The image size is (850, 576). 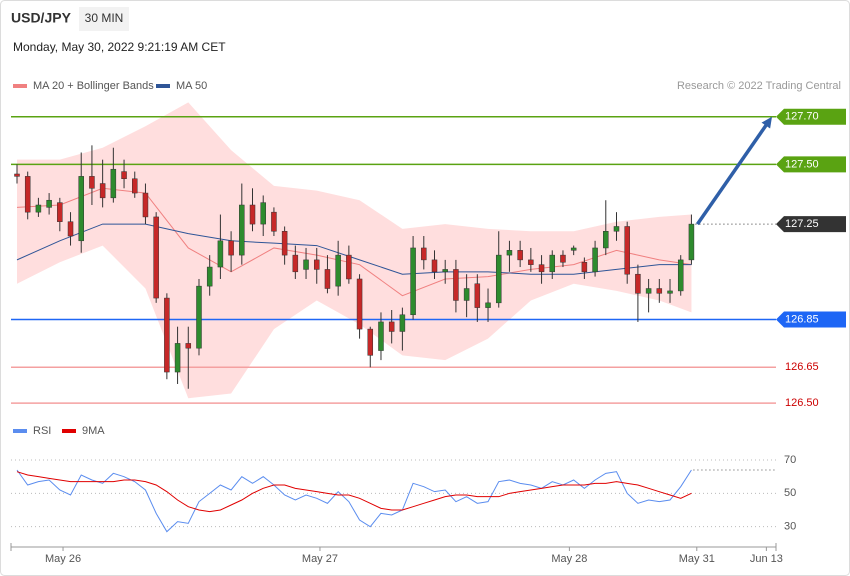 I want to click on interval-box, so click(x=104, y=19).